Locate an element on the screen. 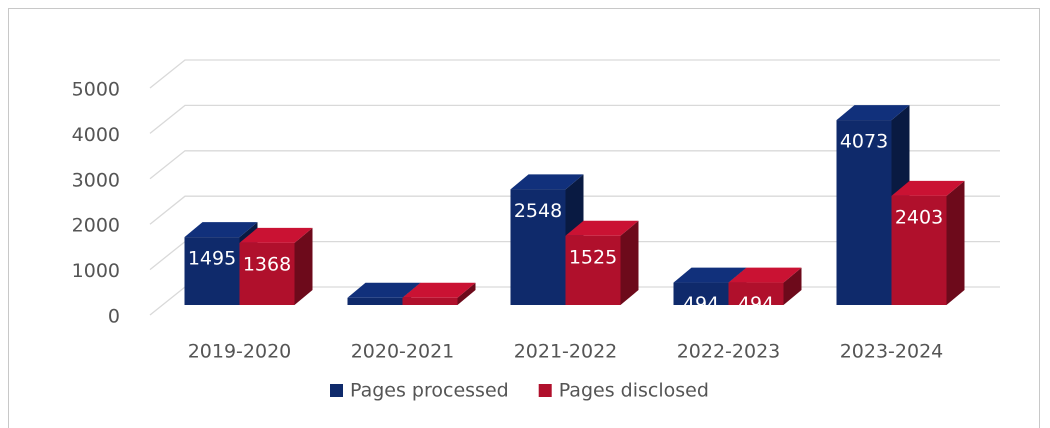 This screenshot has height=428, width=1050. x-tick-label: 2020-2021 is located at coordinates (403, 352).